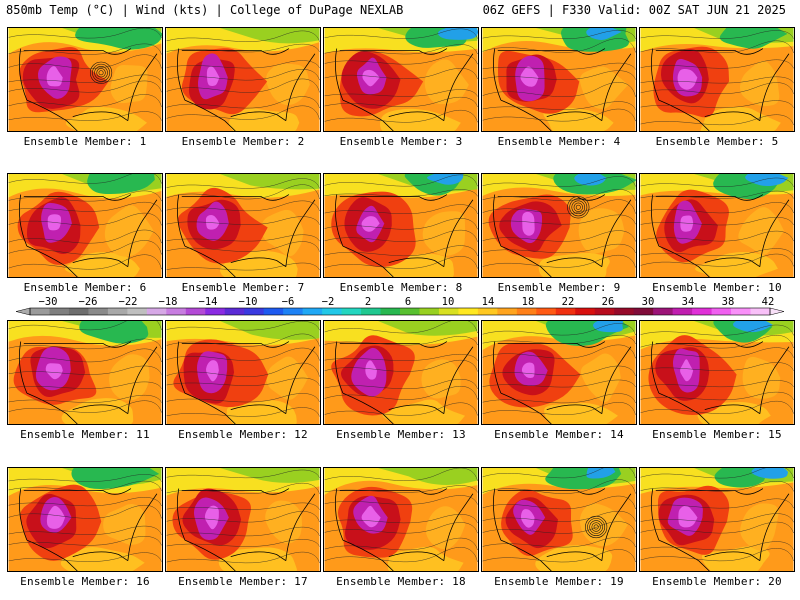 This screenshot has width=800, height=600. I want to click on ensemble-panel: Ensemble Member: 12, so click(243, 380).